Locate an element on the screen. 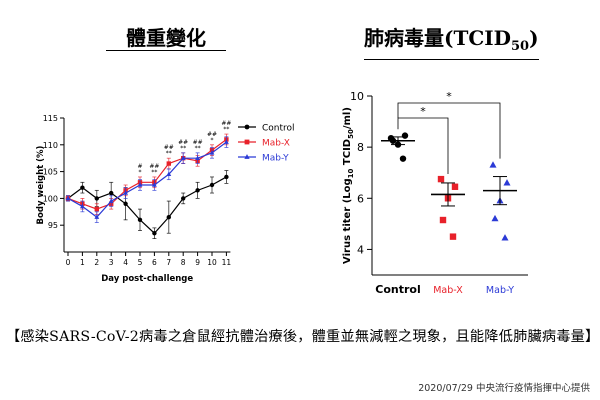  y-axis-title: Body weight (%) is located at coordinates (41, 184).